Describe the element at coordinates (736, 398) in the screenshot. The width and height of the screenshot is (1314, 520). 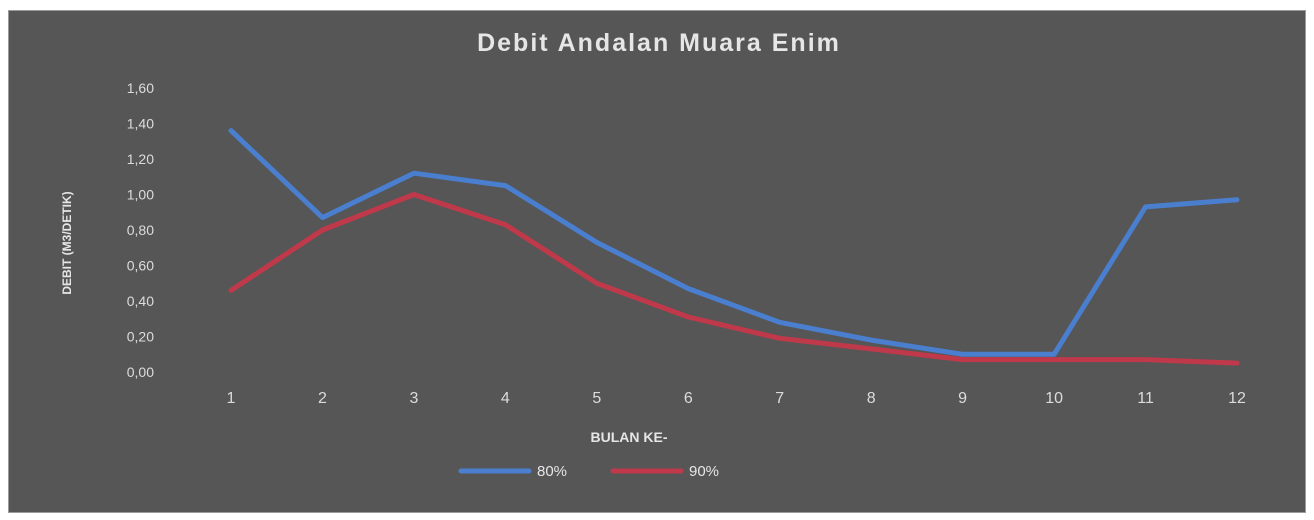
I see `x-axis-ticks: 1 2 3 4 5 6 7 8 9 10 11 12` at that location.